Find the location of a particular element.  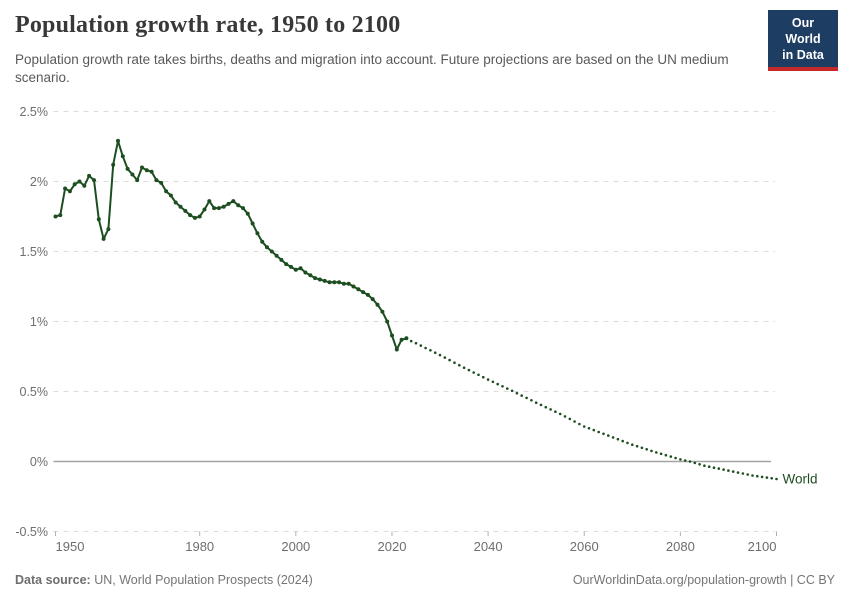

x-tick-label: 2060 is located at coordinates (584, 546).